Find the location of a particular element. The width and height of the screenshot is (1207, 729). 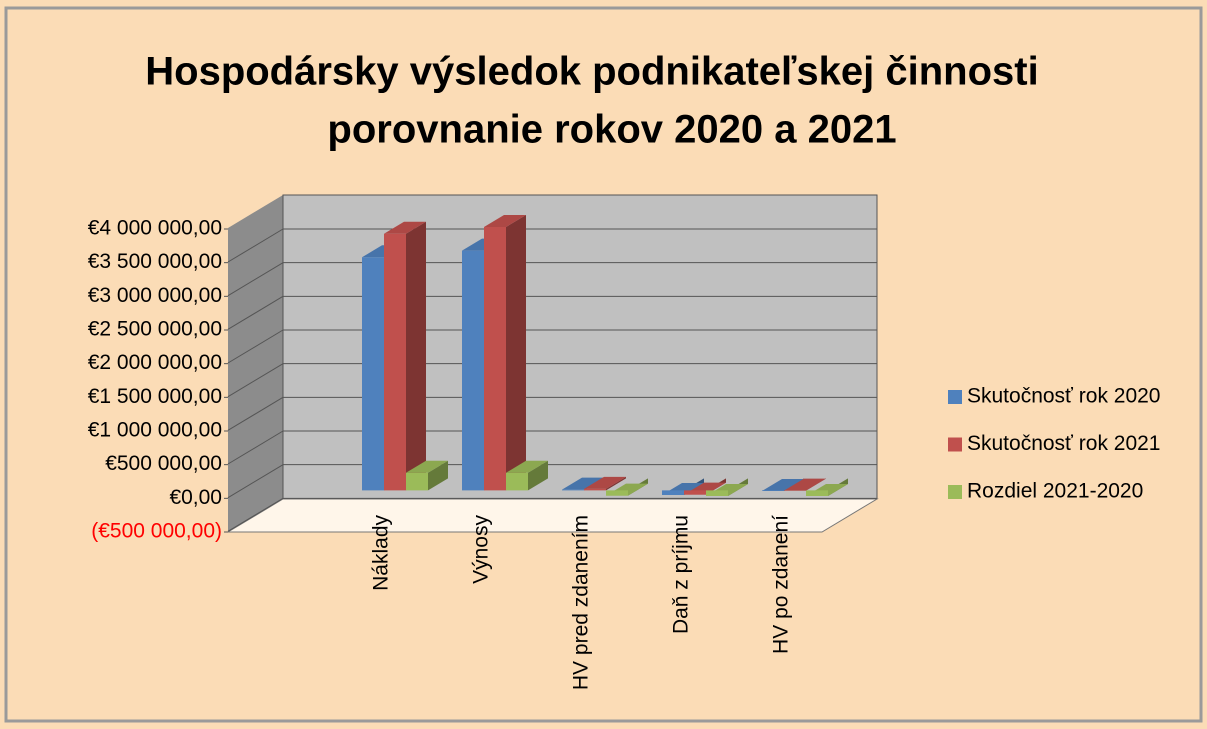

y-tick-label: €500 000,00 is located at coordinates (163, 463).